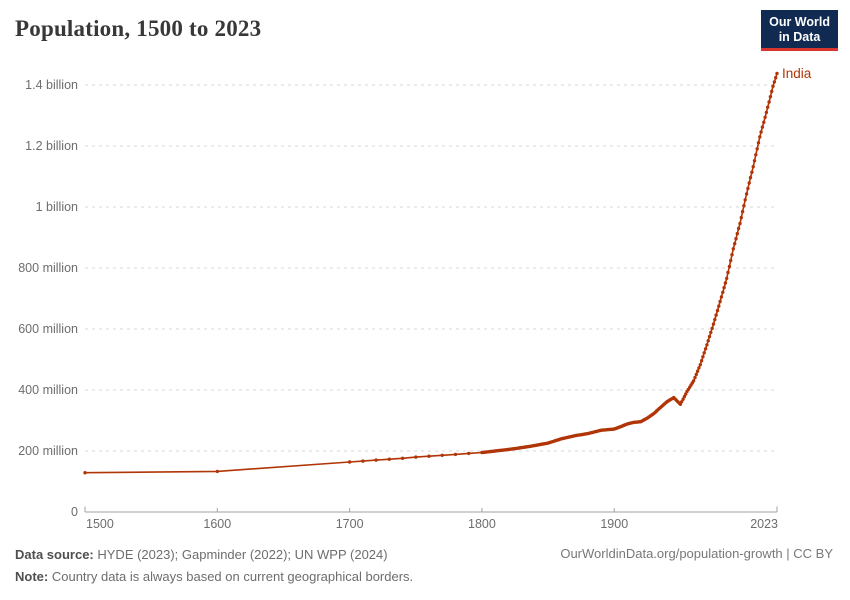 This screenshot has width=850, height=600. I want to click on x-tick-label: 1700, so click(350, 524).